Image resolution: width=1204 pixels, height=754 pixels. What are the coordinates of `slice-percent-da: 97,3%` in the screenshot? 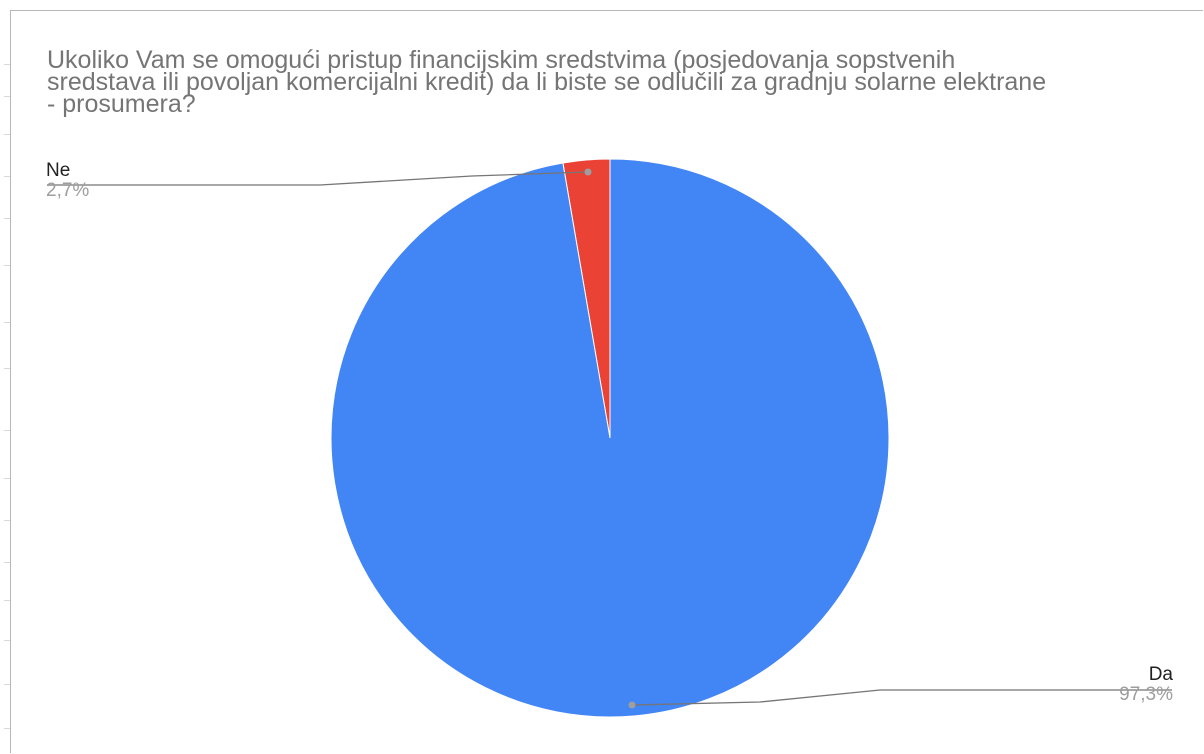 It's located at (1146, 694).